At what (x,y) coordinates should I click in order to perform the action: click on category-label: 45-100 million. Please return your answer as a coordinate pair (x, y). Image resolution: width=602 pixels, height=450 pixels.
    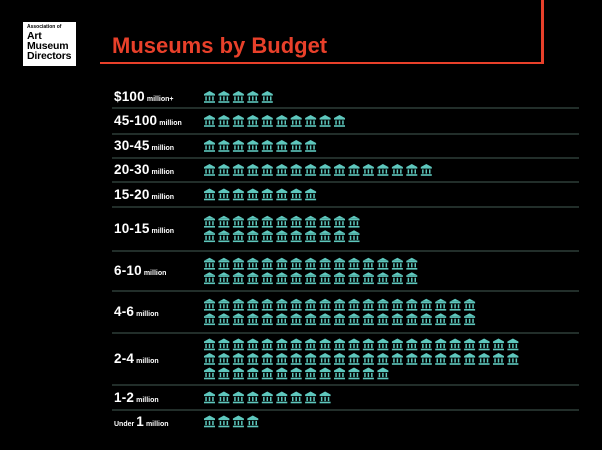
    Looking at the image, I should click on (148, 121).